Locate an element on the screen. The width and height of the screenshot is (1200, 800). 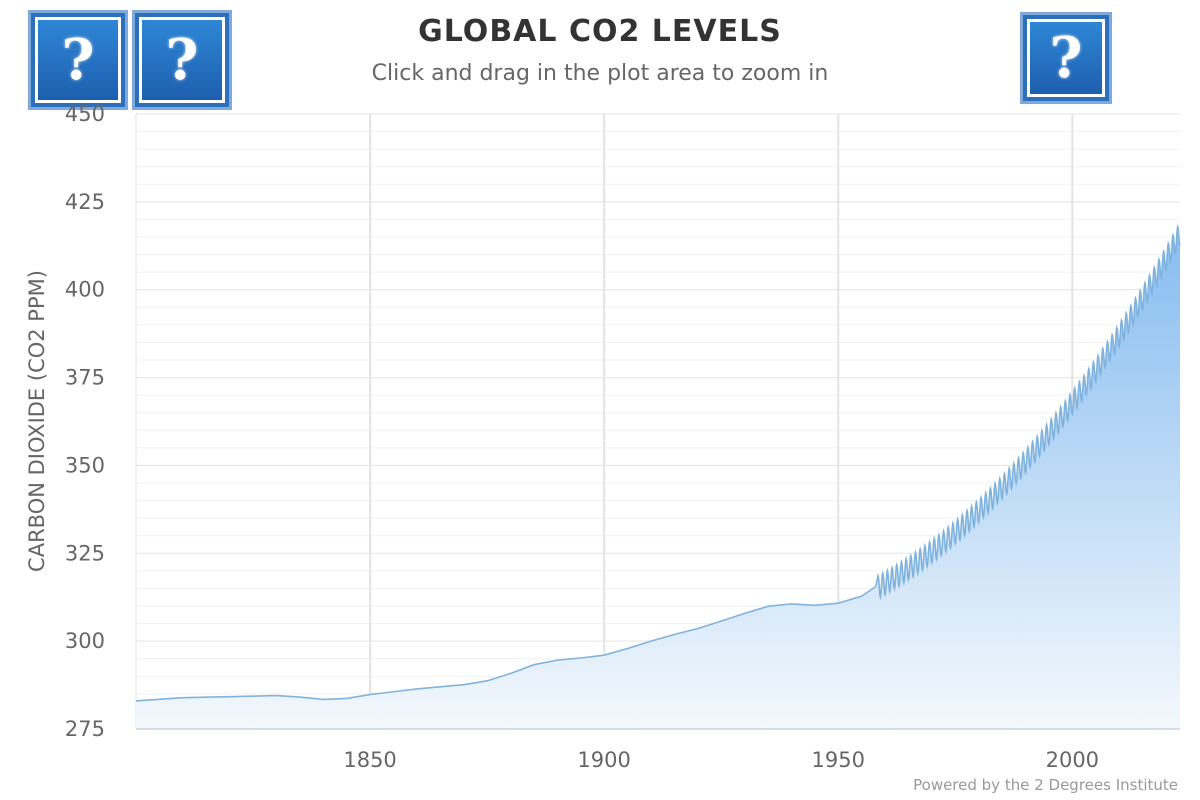
y-tick-label: 400 is located at coordinates (85, 290).